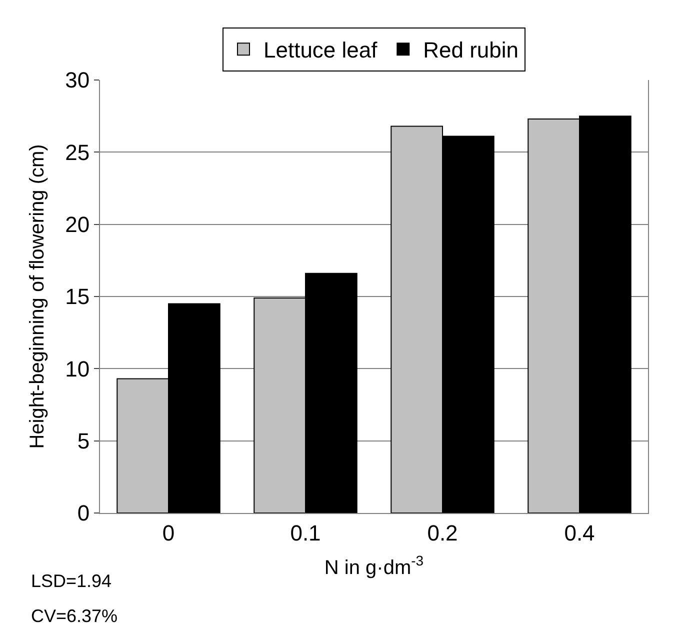  I want to click on y-tick-label: 10, so click(77, 369).